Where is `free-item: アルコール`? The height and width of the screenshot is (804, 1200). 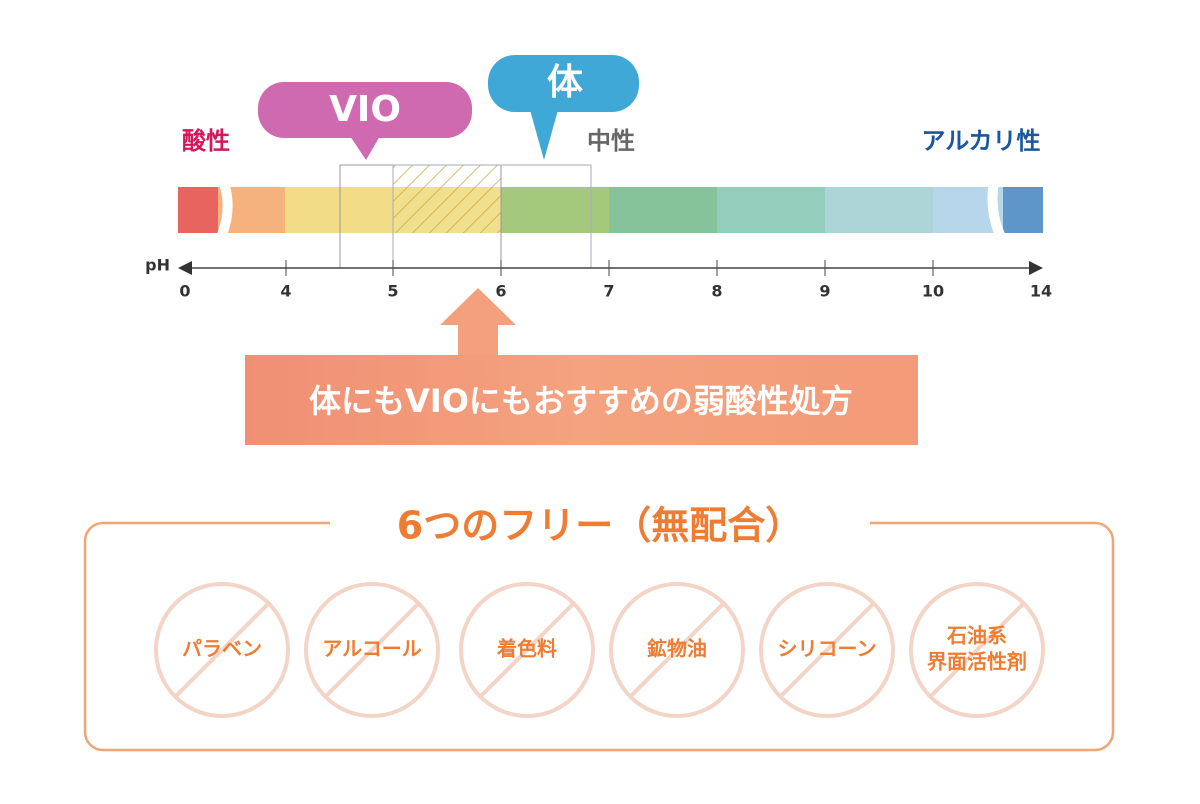 free-item: アルコール is located at coordinates (371, 649).